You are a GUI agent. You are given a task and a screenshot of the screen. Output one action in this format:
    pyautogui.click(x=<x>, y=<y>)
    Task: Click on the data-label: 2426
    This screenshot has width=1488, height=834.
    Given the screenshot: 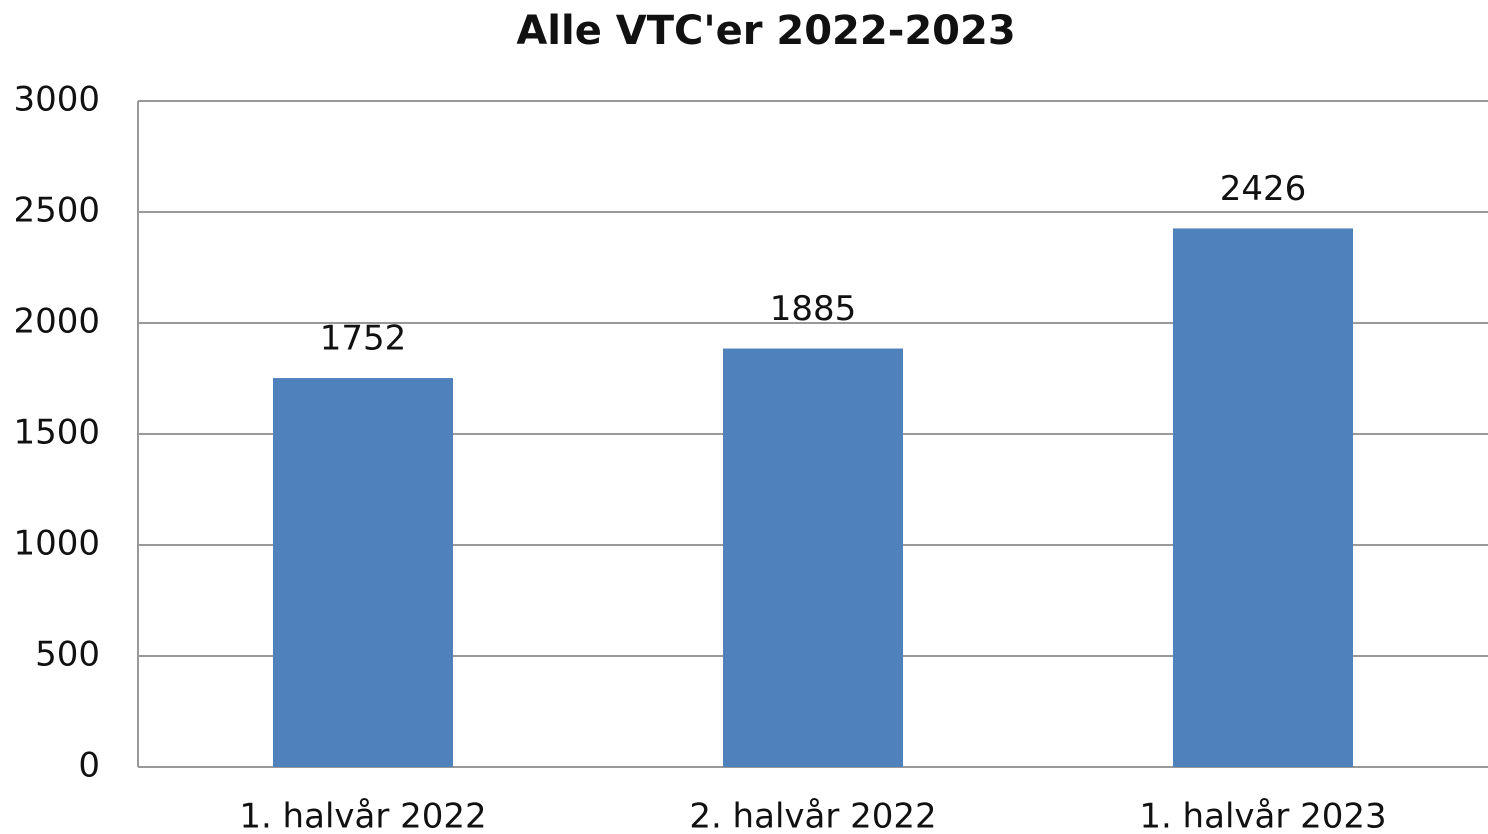 What is the action you would take?
    pyautogui.click(x=1263, y=189)
    